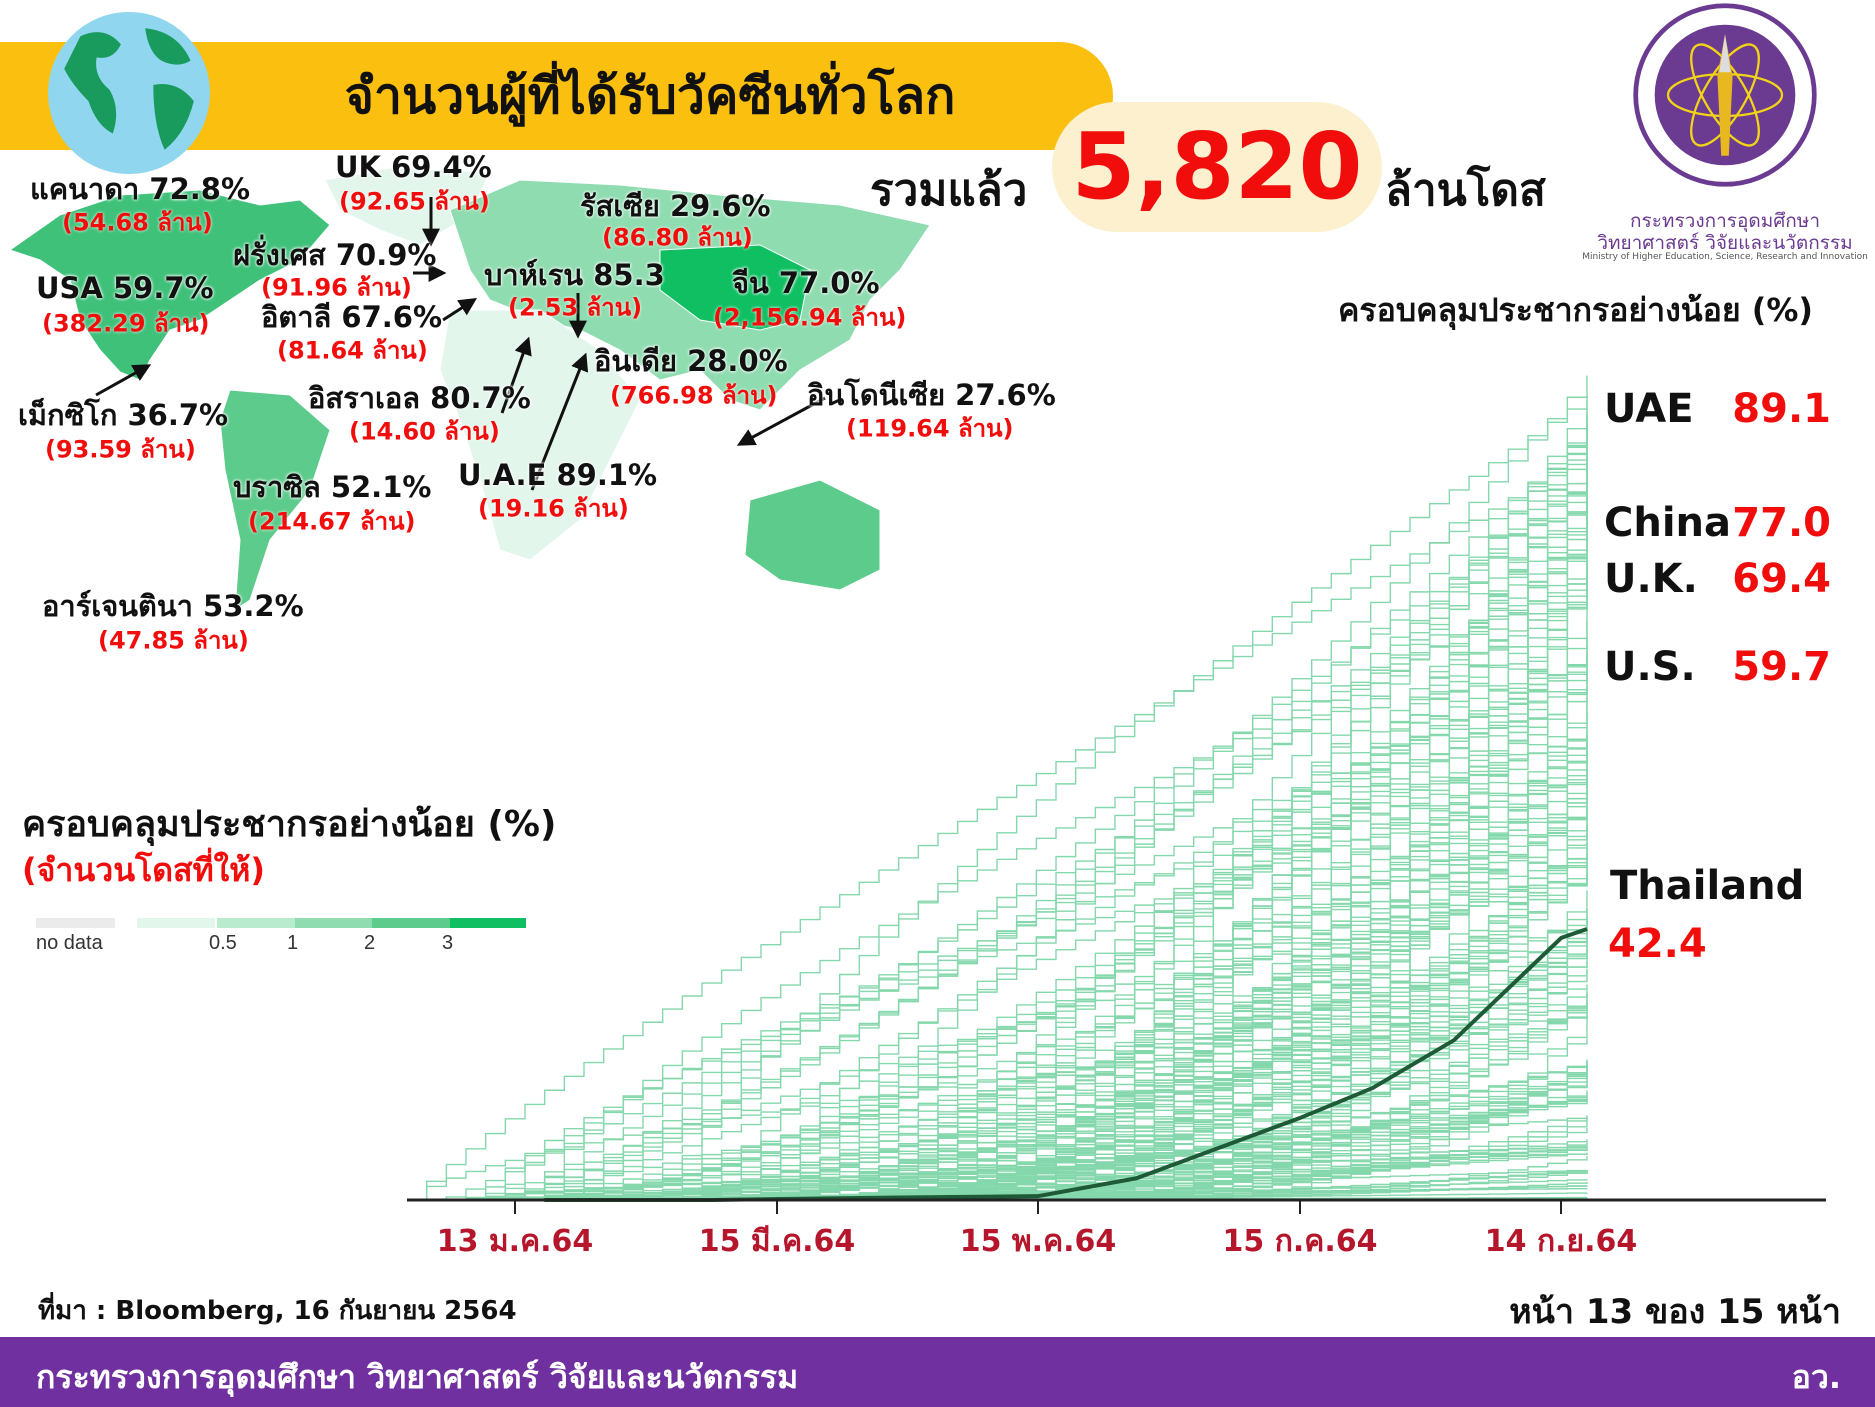 The width and height of the screenshot is (1875, 1407). I want to click on footer-short: อว., so click(1816, 1377).